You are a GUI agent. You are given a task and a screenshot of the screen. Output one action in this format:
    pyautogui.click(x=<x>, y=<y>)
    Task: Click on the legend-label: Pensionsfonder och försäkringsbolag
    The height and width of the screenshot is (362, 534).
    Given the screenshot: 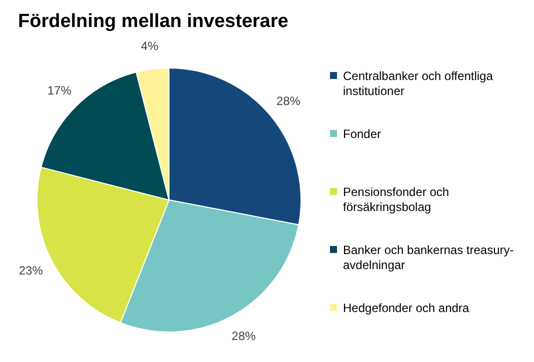 What is the action you would take?
    pyautogui.click(x=396, y=199)
    